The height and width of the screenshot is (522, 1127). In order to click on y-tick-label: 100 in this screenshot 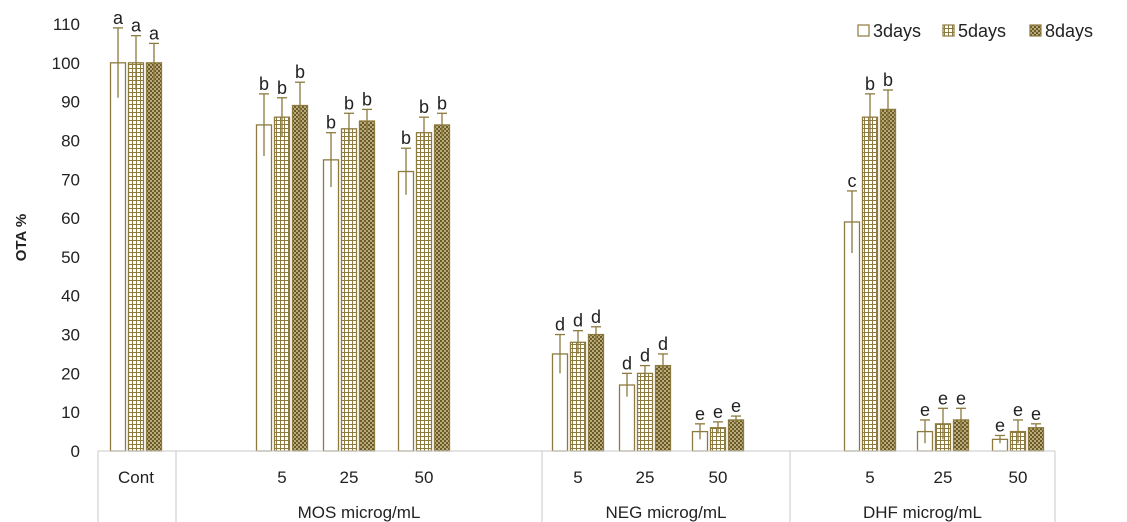, I will do `click(66, 63)`.